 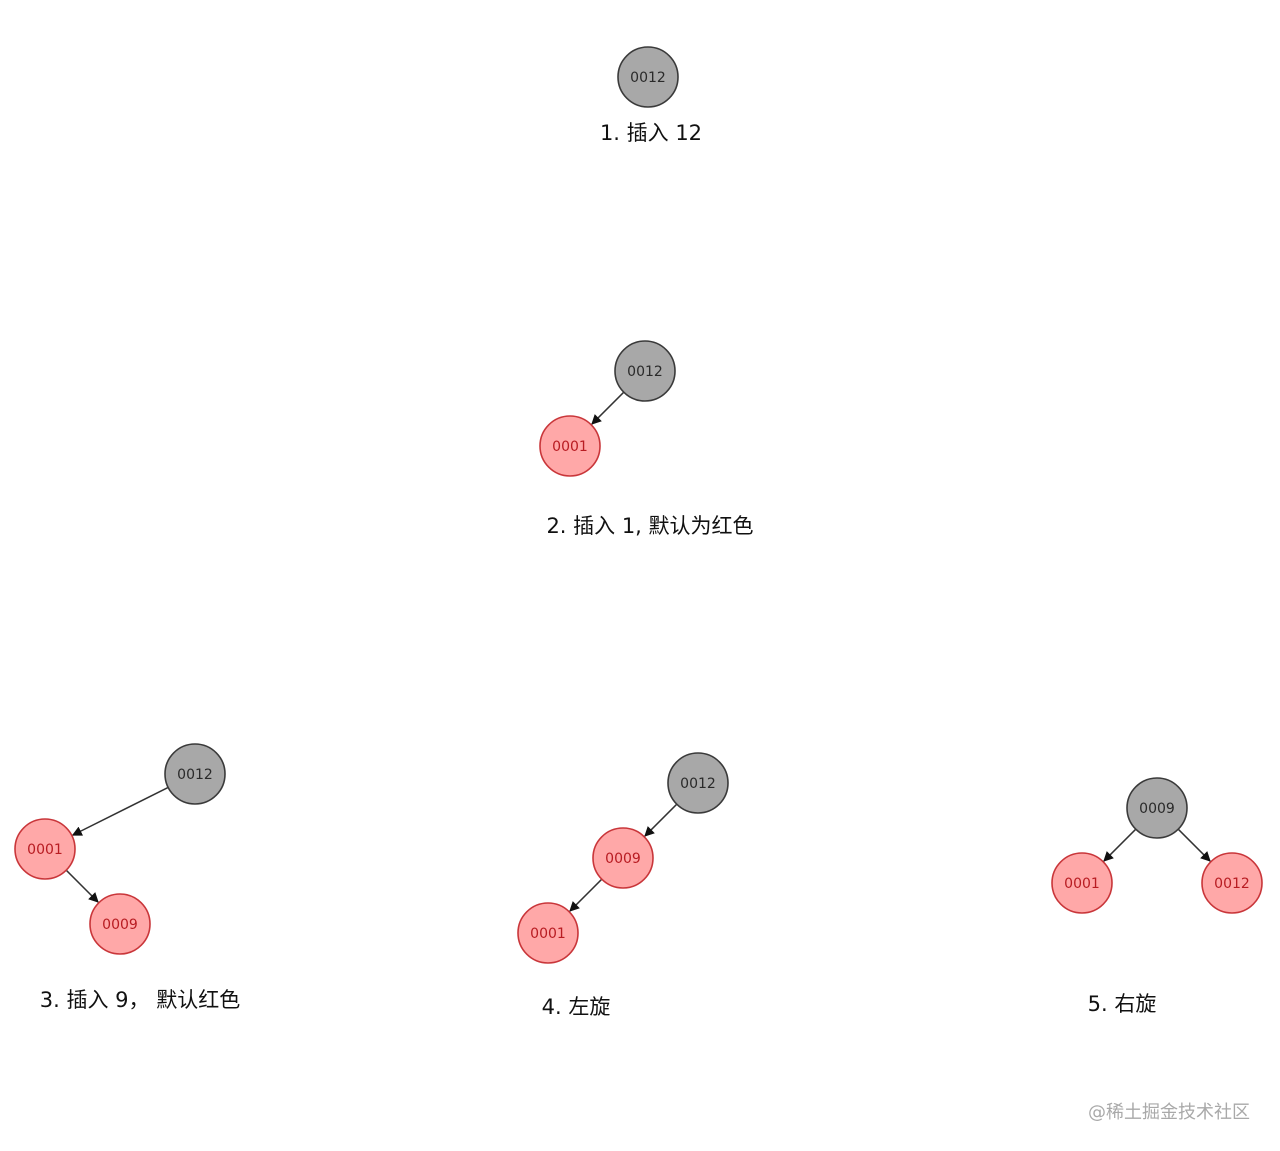 I want to click on step-3-tree: 0012 0001 0009 3. 插入 9， 默认红色, so click(x=127, y=877).